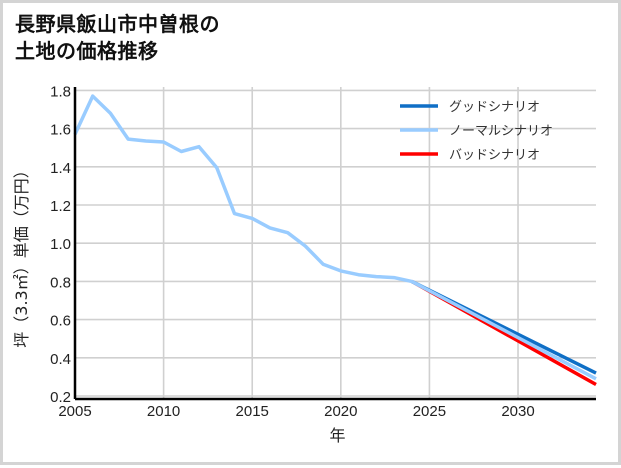 This screenshot has height=468, width=621. Describe the element at coordinates (60, 282) in the screenshot. I see `y-tick-label: 0.8` at that location.